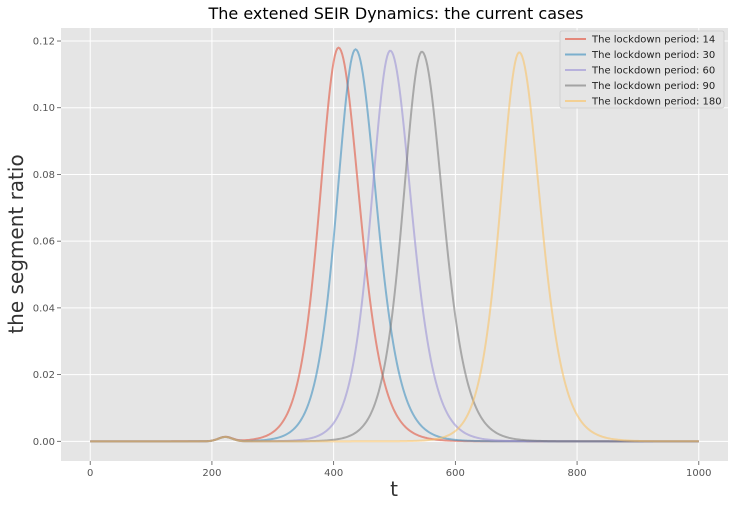 The image size is (736, 507). What do you see at coordinates (577, 473) in the screenshot?
I see `x-tick-label: 800` at bounding box center [577, 473].